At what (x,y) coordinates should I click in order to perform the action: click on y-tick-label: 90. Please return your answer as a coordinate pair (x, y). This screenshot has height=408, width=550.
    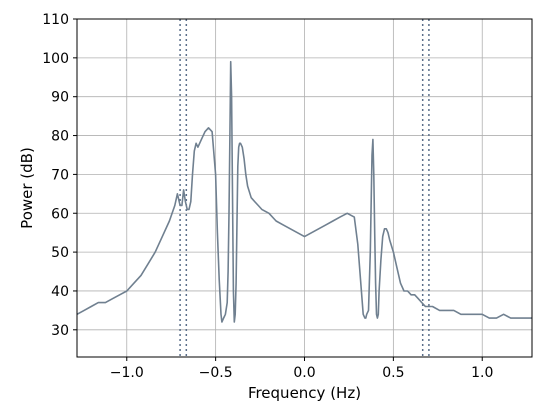
    Looking at the image, I should click on (60, 98).